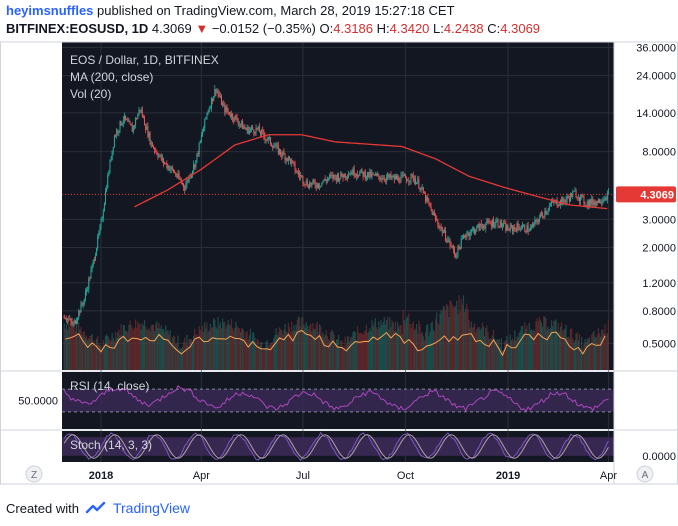 This screenshot has height=526, width=678. What do you see at coordinates (151, 508) in the screenshot?
I see `tradingview-brand: TradingView` at bounding box center [151, 508].